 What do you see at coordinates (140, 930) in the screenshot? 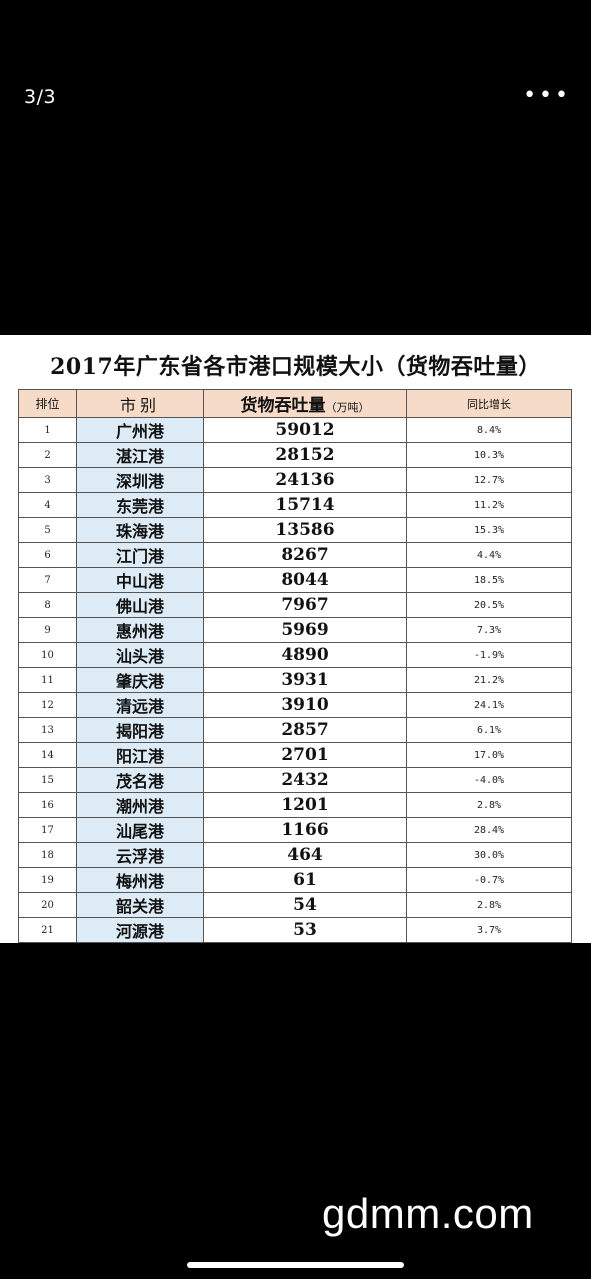
I see `city-cell: 河源港` at bounding box center [140, 930].